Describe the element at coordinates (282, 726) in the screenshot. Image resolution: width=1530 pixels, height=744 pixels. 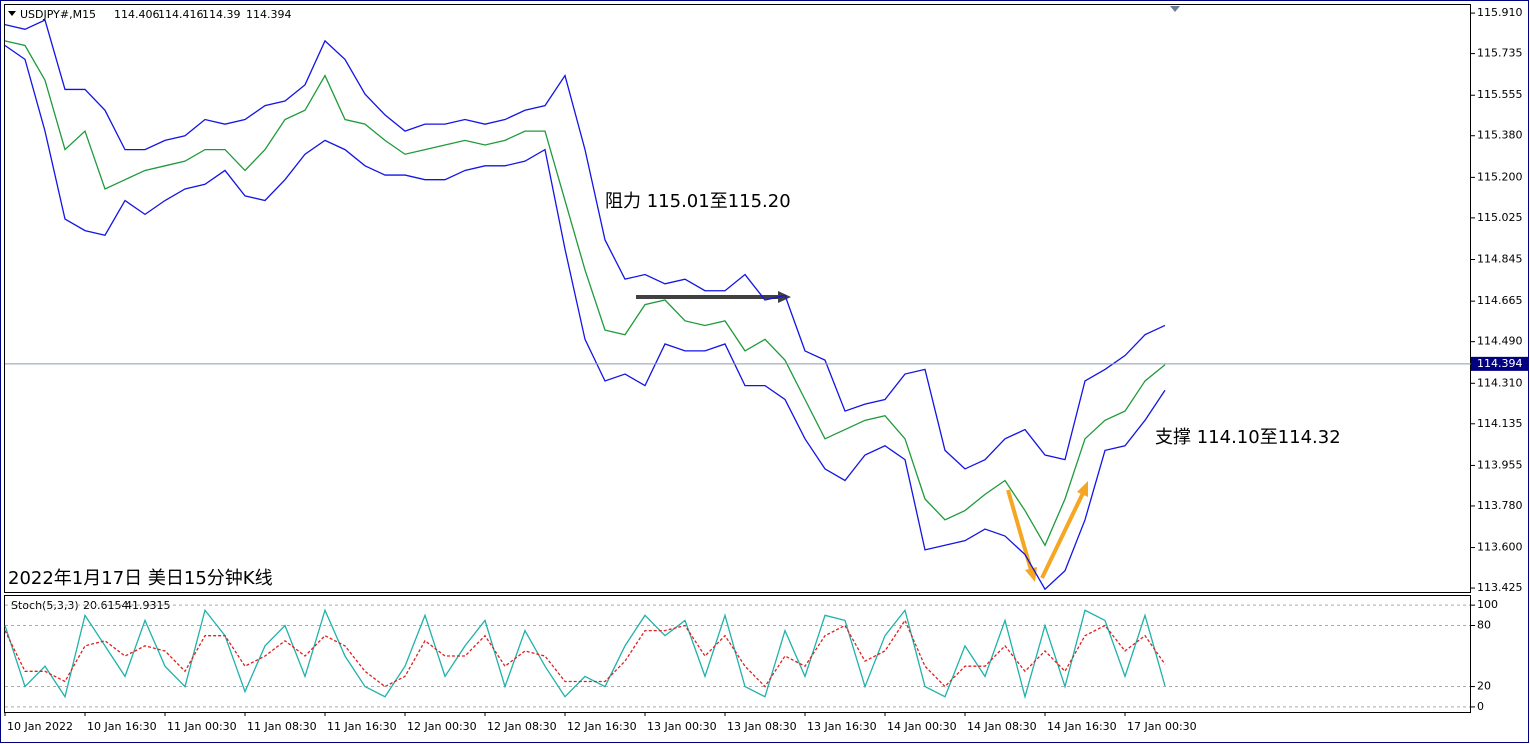
I see `x-tick-label: 11 Jan 08:30` at that location.